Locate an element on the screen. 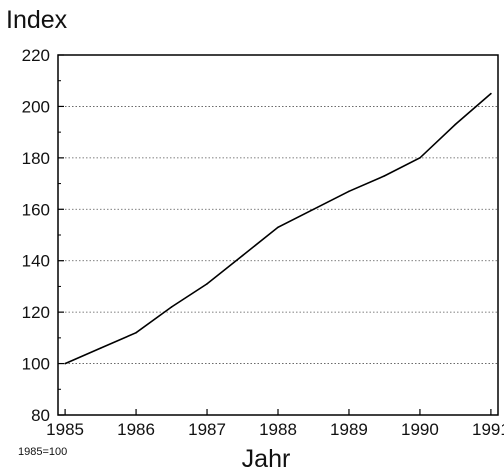 The image size is (504, 473). y-tick-label: 100 is located at coordinates (36, 364).